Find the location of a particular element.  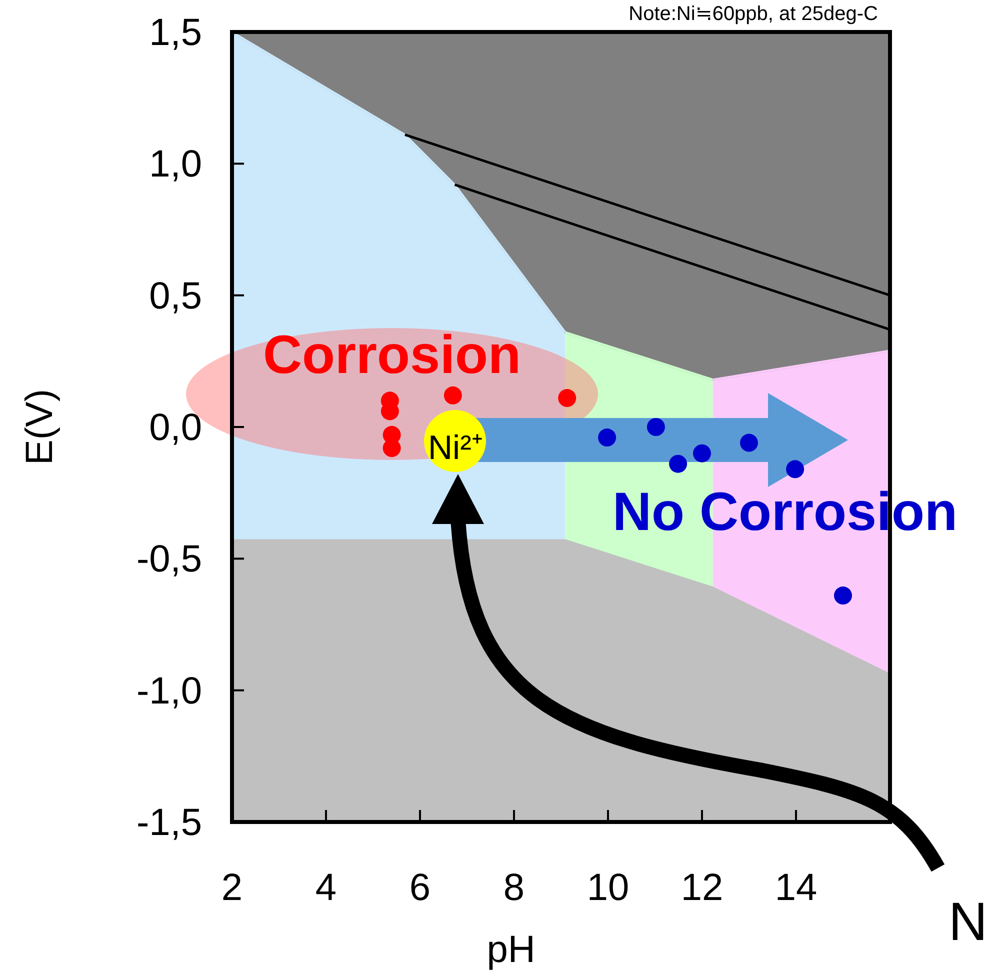

annotation: Corrosion is located at coordinates (392, 355).